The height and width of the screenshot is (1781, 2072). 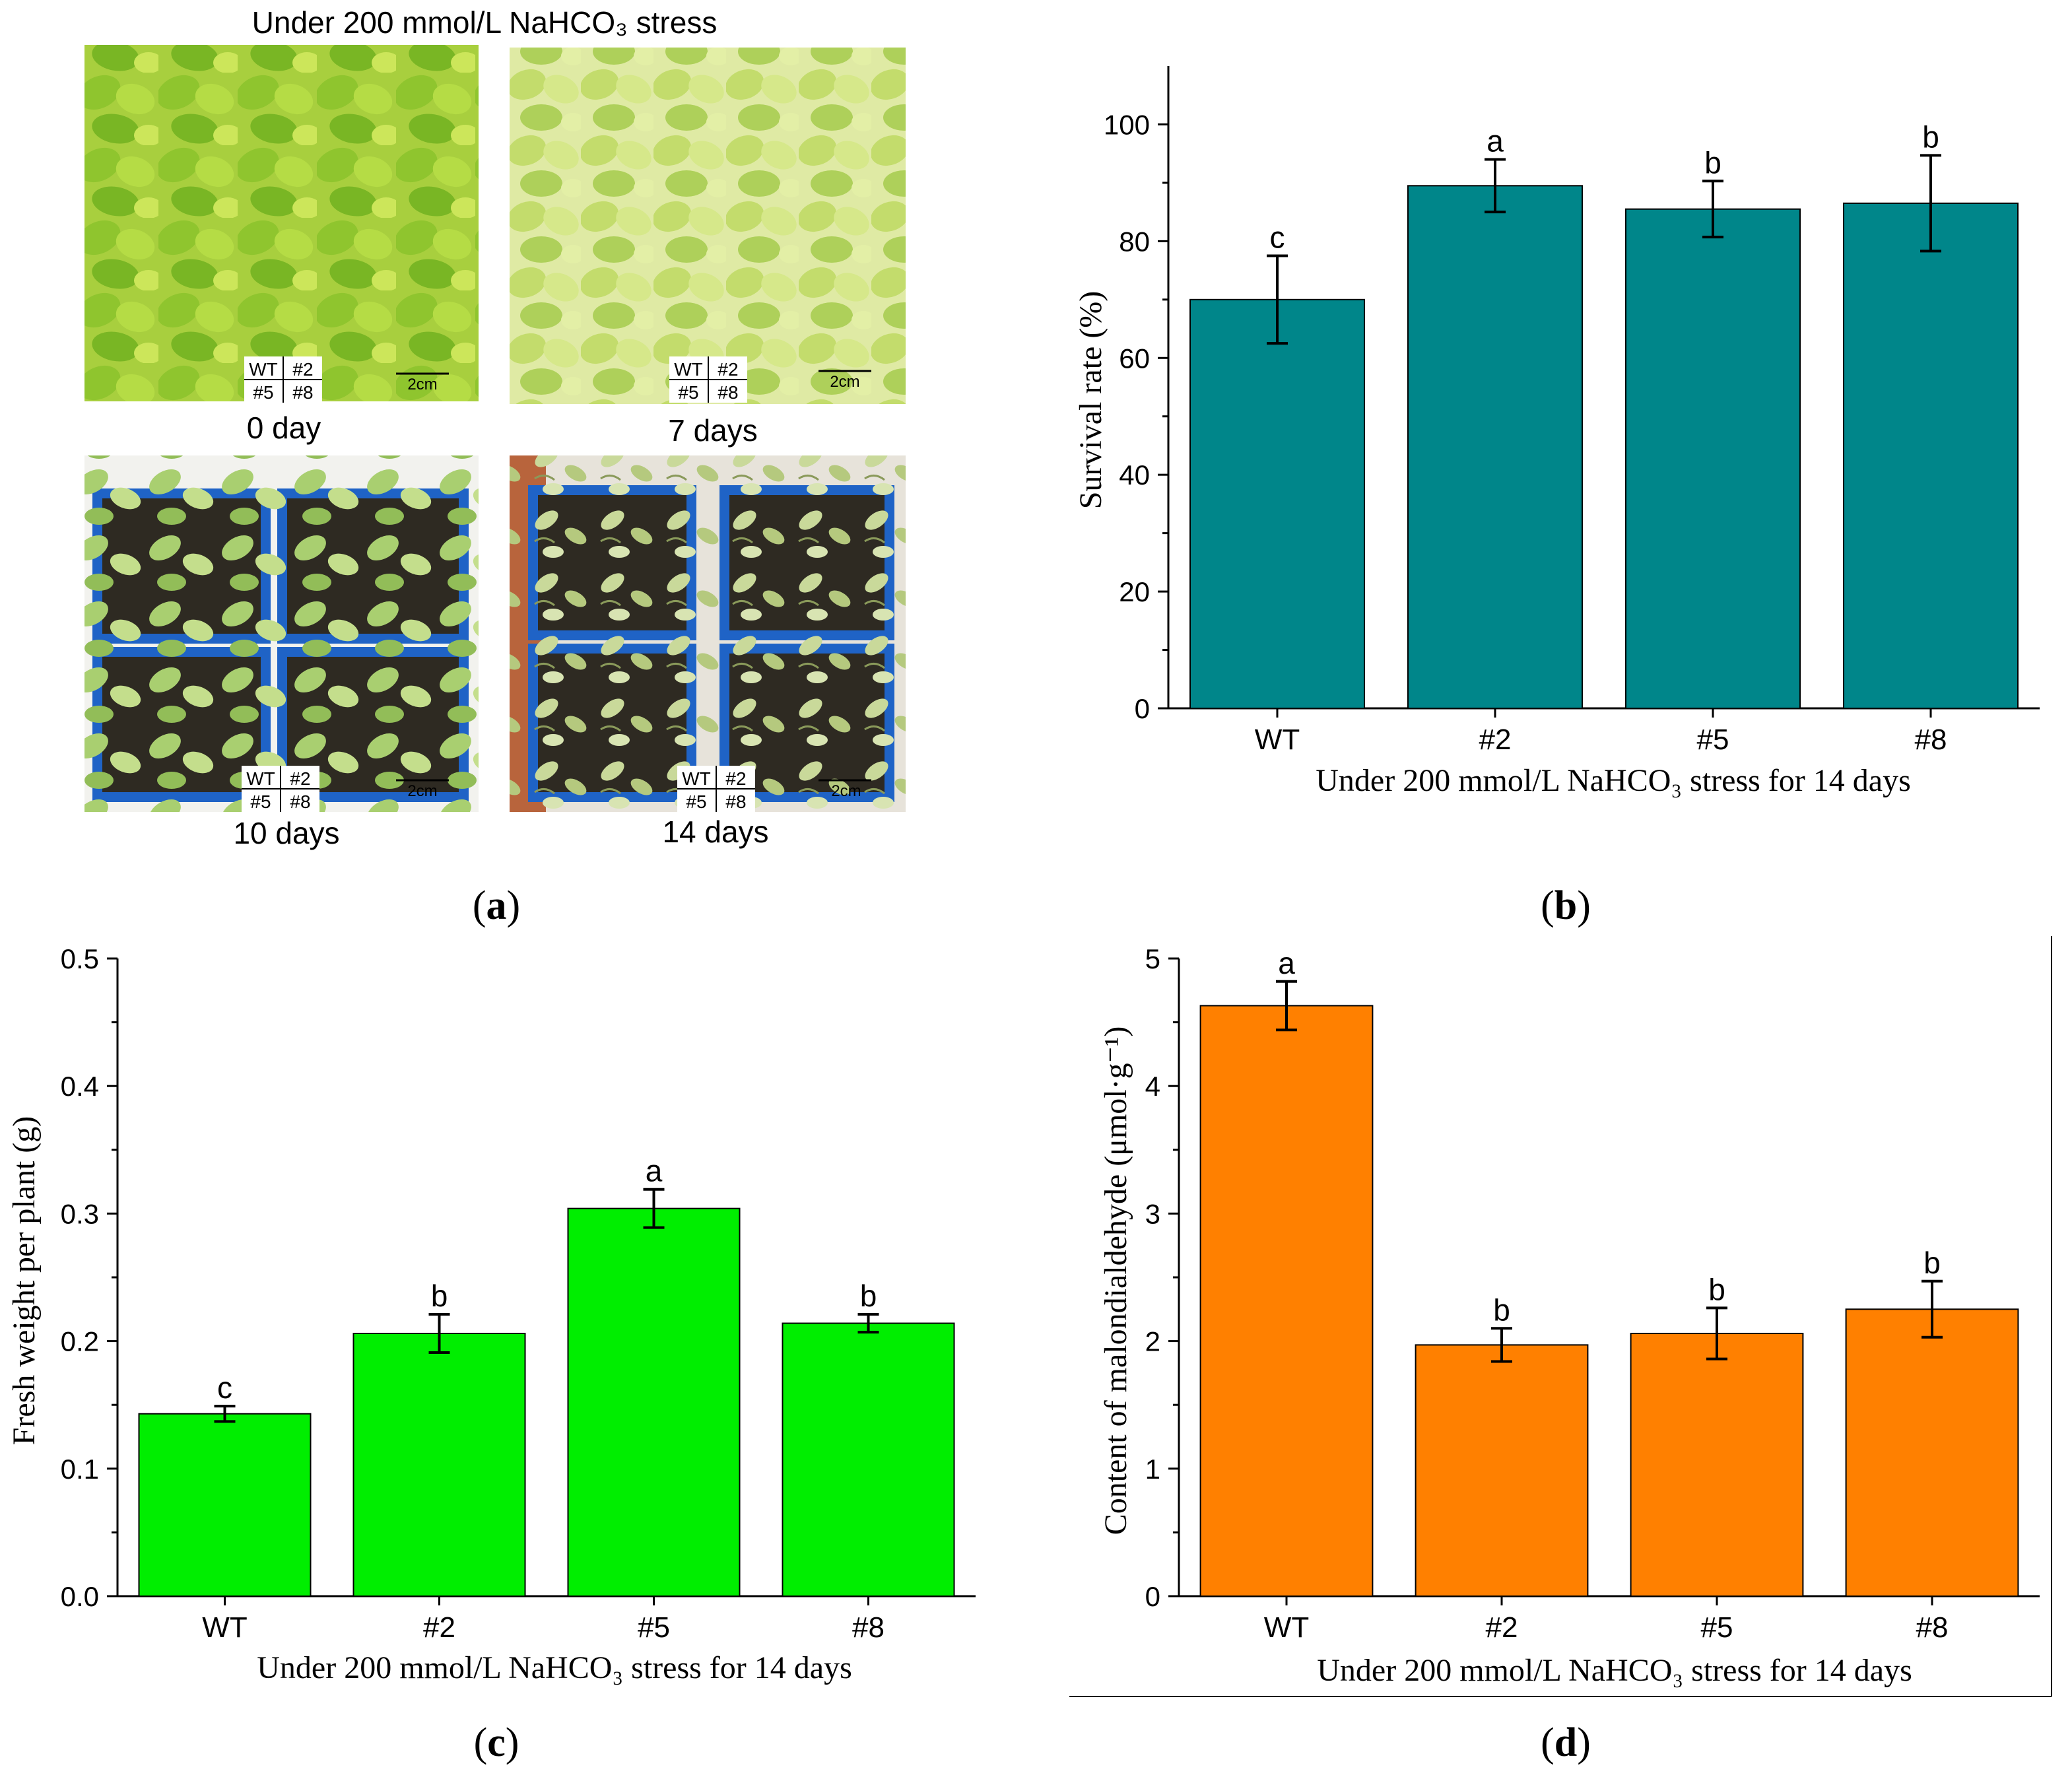 I want to click on photo-14-days: 2cm WT #2 #5 #8, so click(x=708, y=633).